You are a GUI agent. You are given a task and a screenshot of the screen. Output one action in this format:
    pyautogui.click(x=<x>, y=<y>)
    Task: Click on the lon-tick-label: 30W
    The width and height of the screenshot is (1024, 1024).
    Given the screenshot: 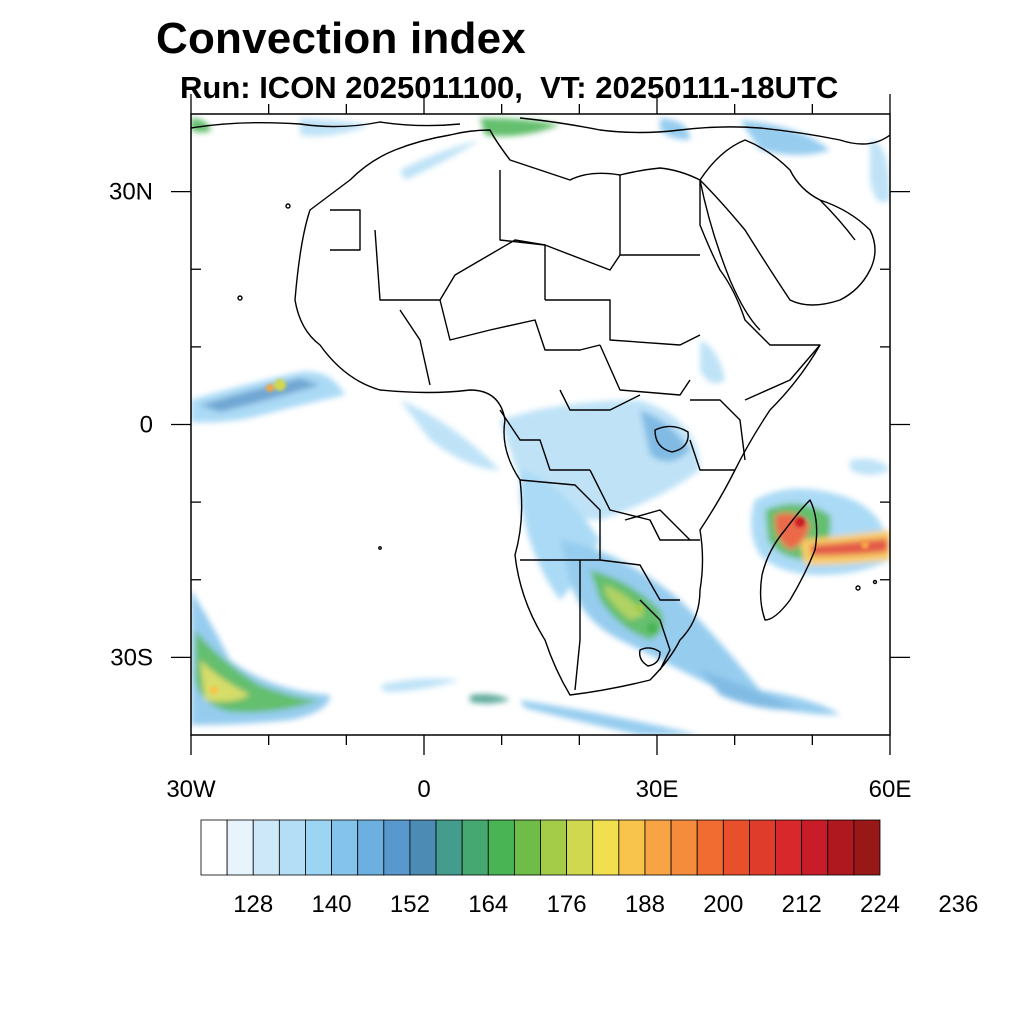 What is the action you would take?
    pyautogui.click(x=191, y=789)
    